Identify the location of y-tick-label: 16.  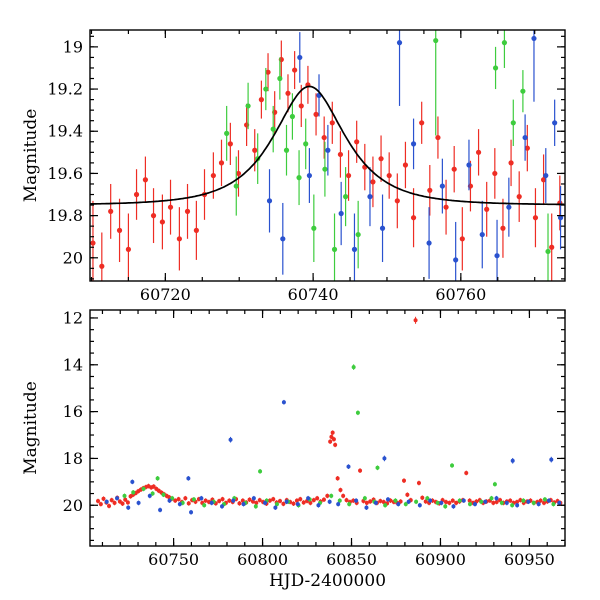
(73, 411).